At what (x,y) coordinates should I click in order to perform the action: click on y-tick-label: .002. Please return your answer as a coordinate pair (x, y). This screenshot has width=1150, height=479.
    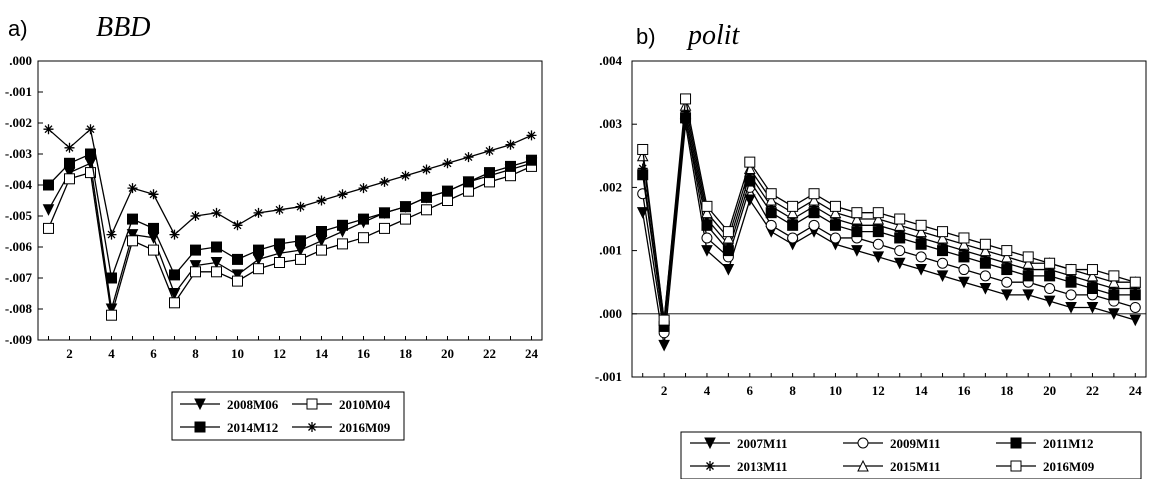
    Looking at the image, I should click on (610, 186).